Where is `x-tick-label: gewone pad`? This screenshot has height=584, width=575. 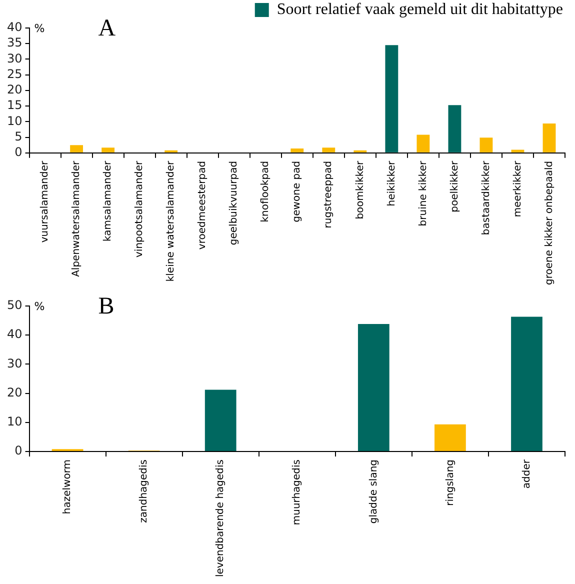 x-tick-label: gewone pad is located at coordinates (297, 191).